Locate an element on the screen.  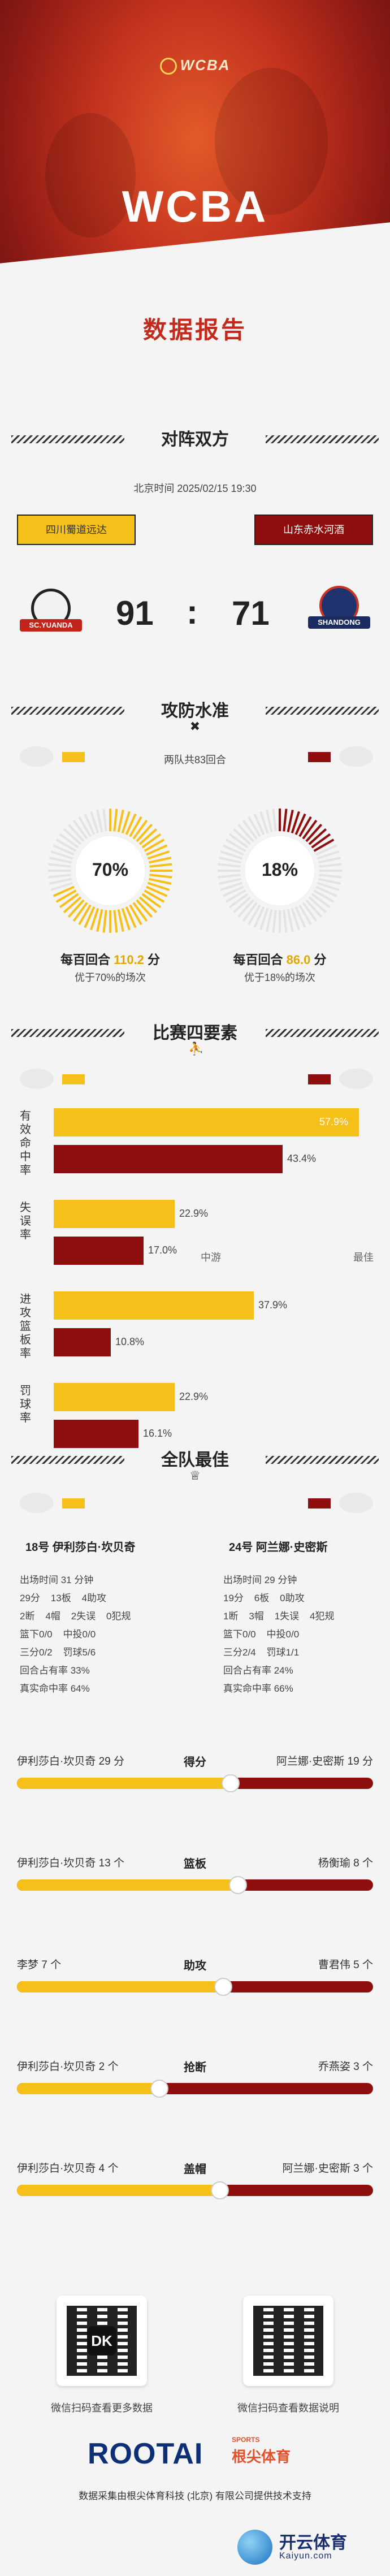
player-stat-line: 三分0/2 罚球5/6 is located at coordinates (58, 1652).